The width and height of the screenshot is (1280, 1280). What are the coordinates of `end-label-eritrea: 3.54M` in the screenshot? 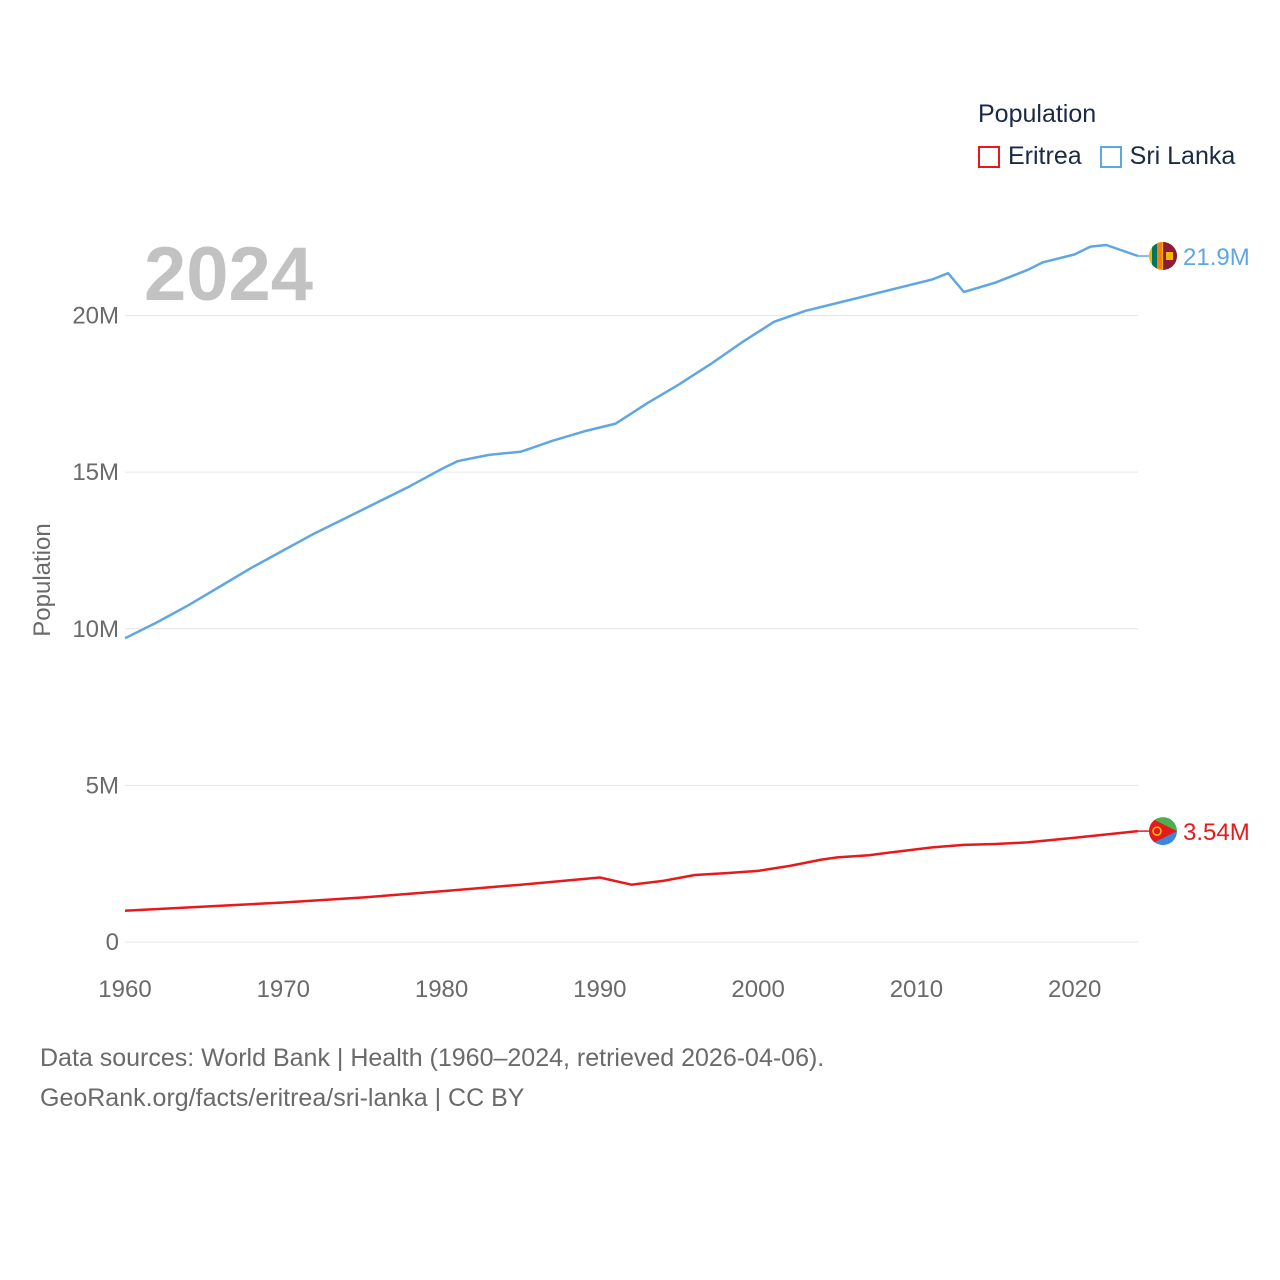 It's located at (1216, 832).